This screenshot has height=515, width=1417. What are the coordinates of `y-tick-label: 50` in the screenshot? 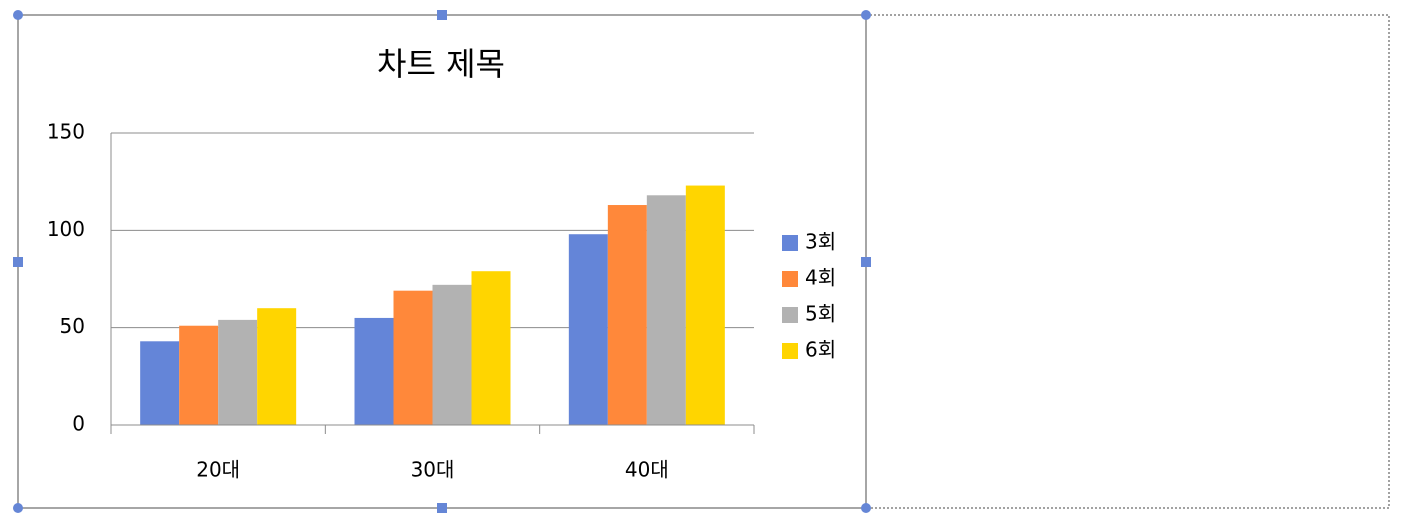 It's located at (72, 326).